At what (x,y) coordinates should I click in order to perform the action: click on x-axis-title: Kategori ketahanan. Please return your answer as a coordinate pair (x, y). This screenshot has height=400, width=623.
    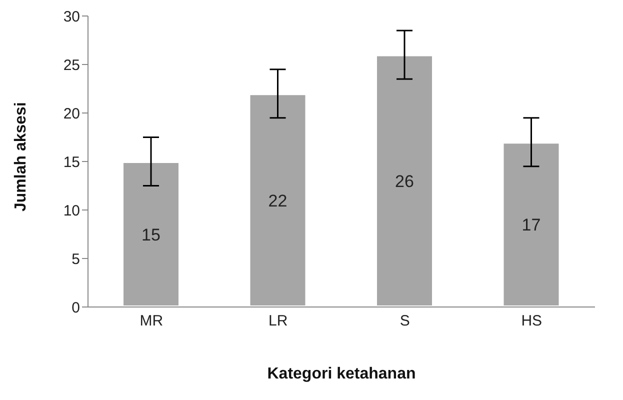
    Looking at the image, I should click on (341, 373).